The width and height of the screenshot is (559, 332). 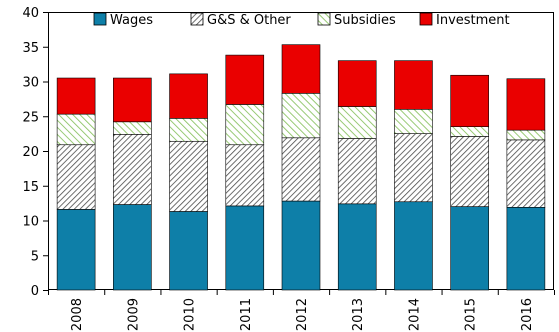 What do you see at coordinates (77, 314) in the screenshot?
I see `x-tick-label: 2008` at bounding box center [77, 314].